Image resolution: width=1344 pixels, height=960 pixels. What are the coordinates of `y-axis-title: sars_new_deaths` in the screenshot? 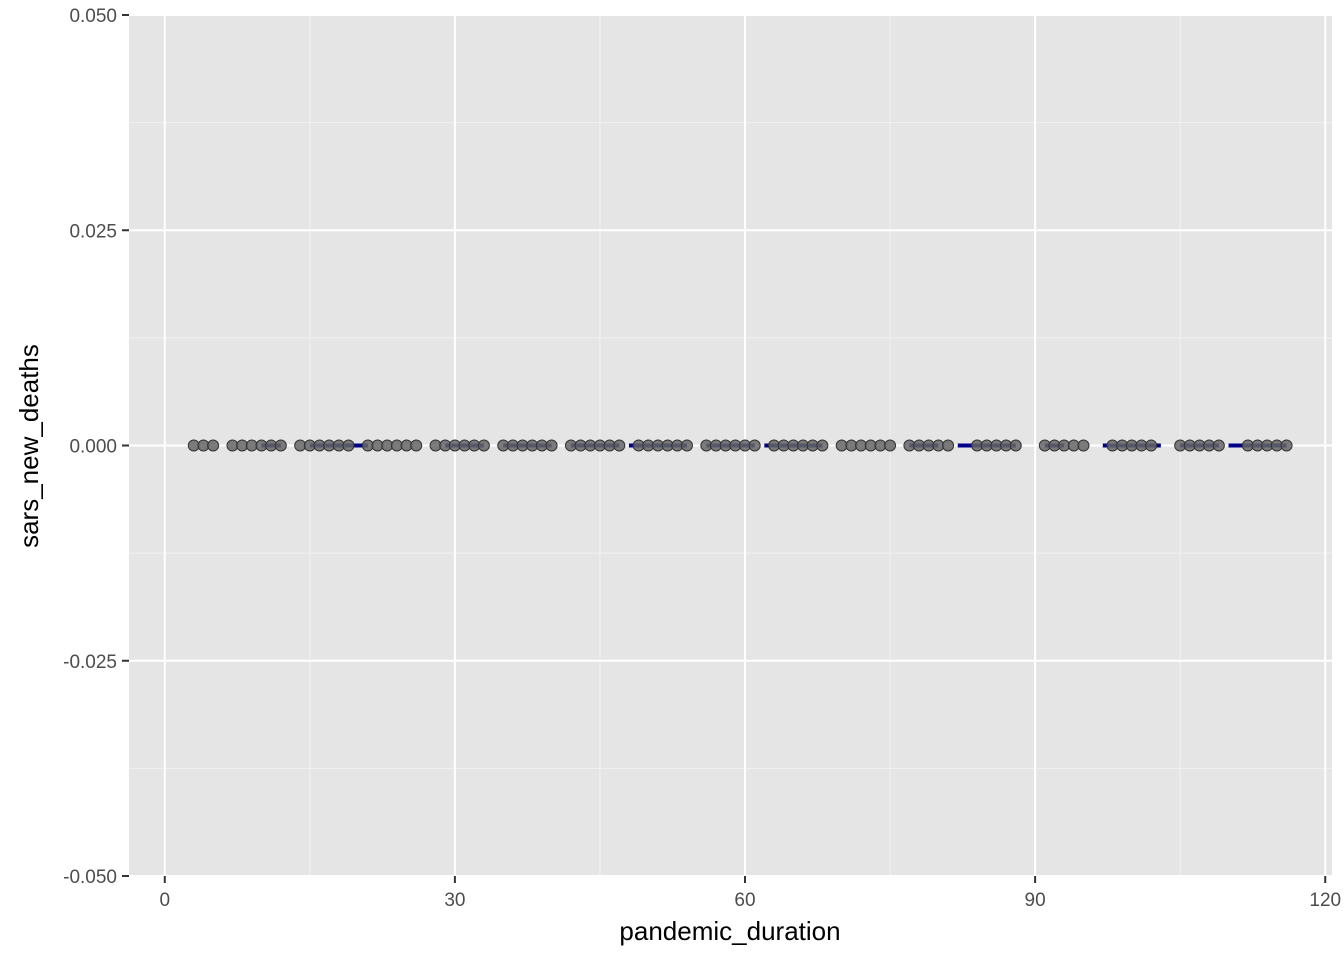 It's located at (29, 446).